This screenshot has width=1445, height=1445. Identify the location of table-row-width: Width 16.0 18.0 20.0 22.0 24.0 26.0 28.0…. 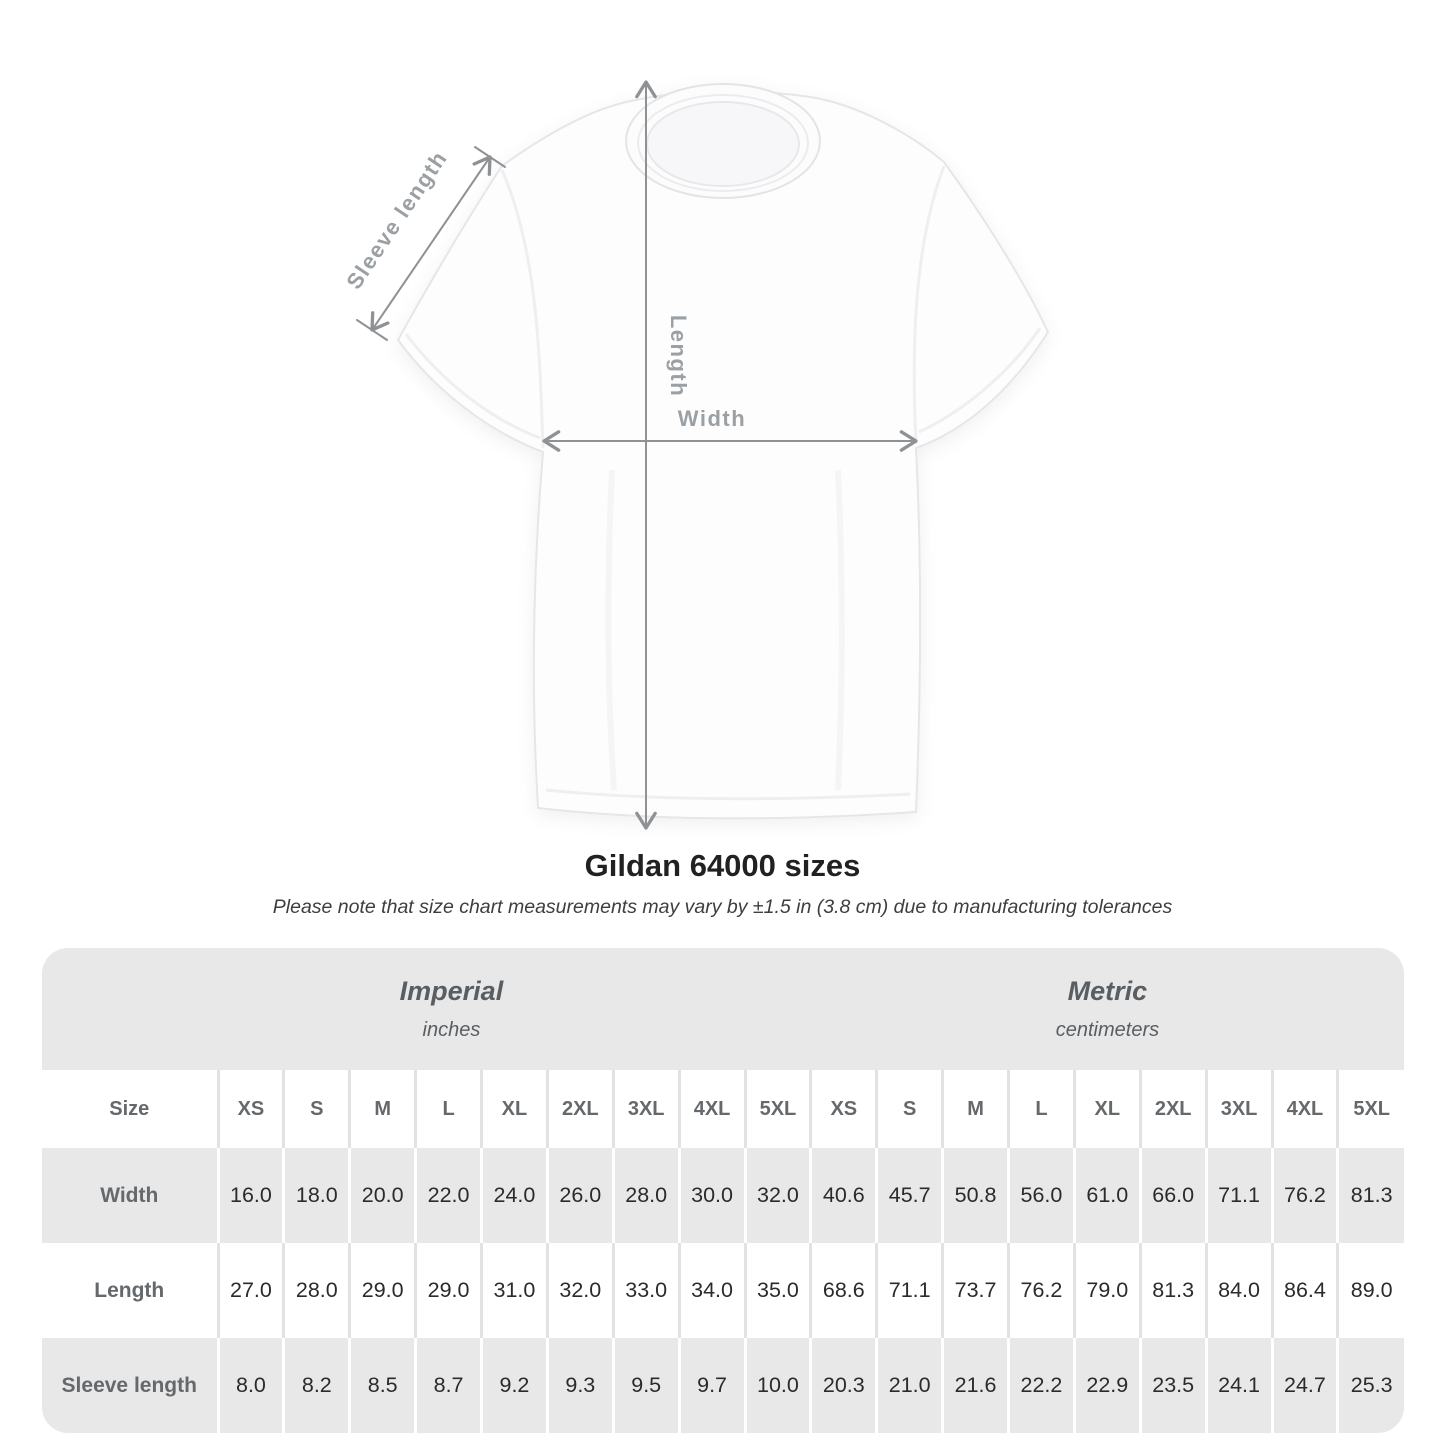
(723, 1195).